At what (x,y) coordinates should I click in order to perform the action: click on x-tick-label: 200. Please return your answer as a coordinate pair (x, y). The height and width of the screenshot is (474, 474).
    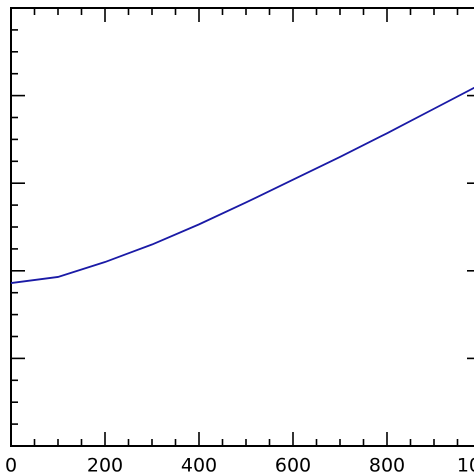
    Looking at the image, I should click on (105, 464).